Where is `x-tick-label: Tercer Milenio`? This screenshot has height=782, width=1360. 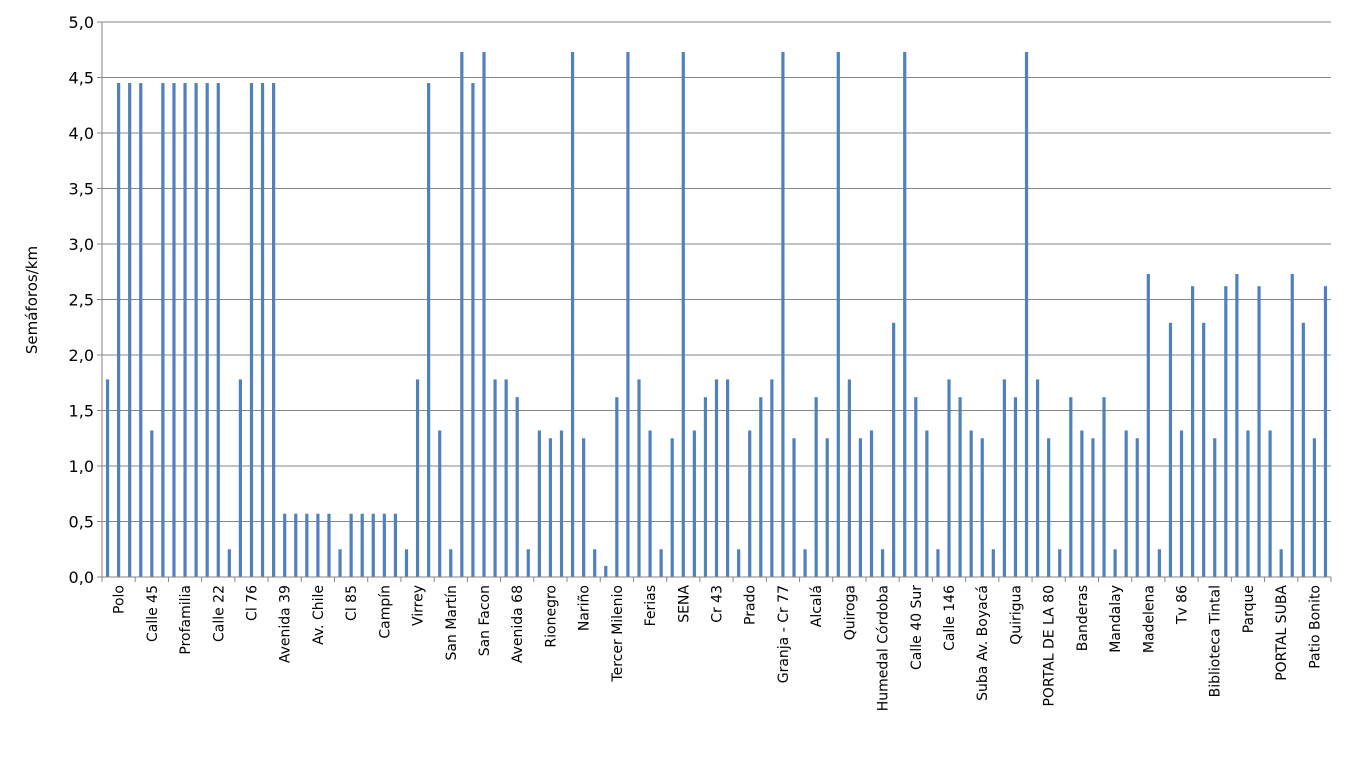
x-tick-label: Tercer Milenio is located at coordinates (618, 634).